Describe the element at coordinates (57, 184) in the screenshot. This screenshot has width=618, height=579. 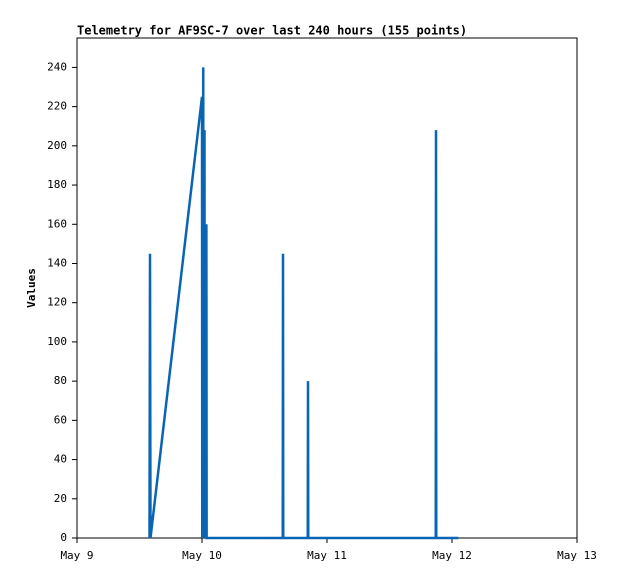
I see `y-tick-label: 180` at that location.